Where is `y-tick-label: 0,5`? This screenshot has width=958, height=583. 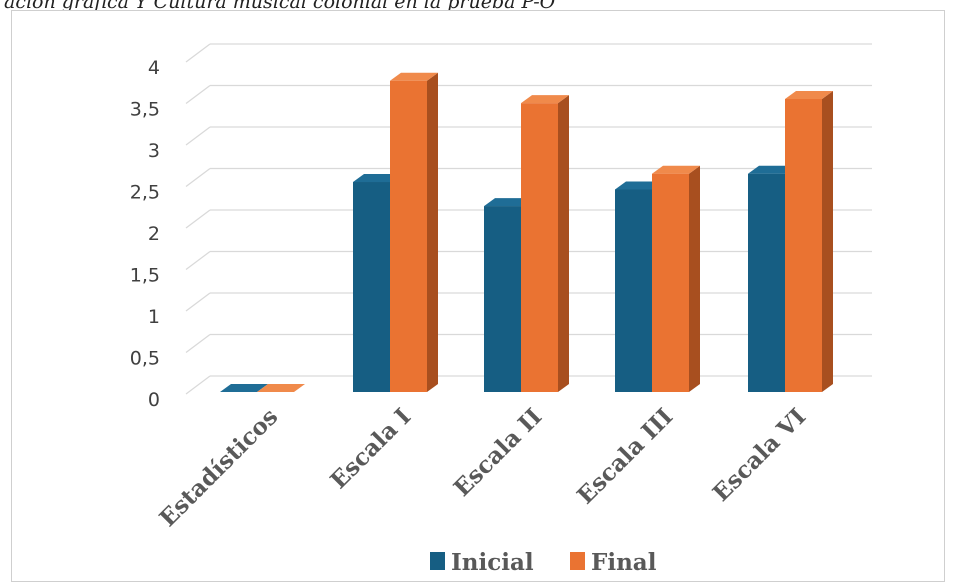 y-tick-label: 0,5 is located at coordinates (145, 359).